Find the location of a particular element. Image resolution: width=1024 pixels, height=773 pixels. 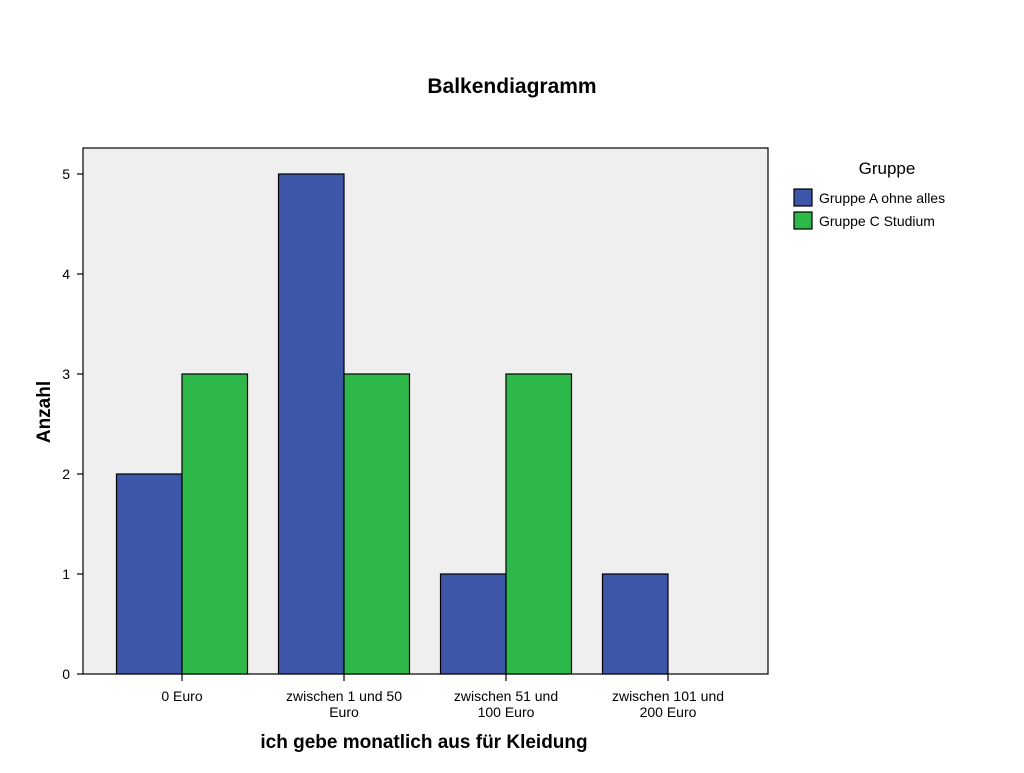

x-tick-label: 0 Euro is located at coordinates (181, 696).